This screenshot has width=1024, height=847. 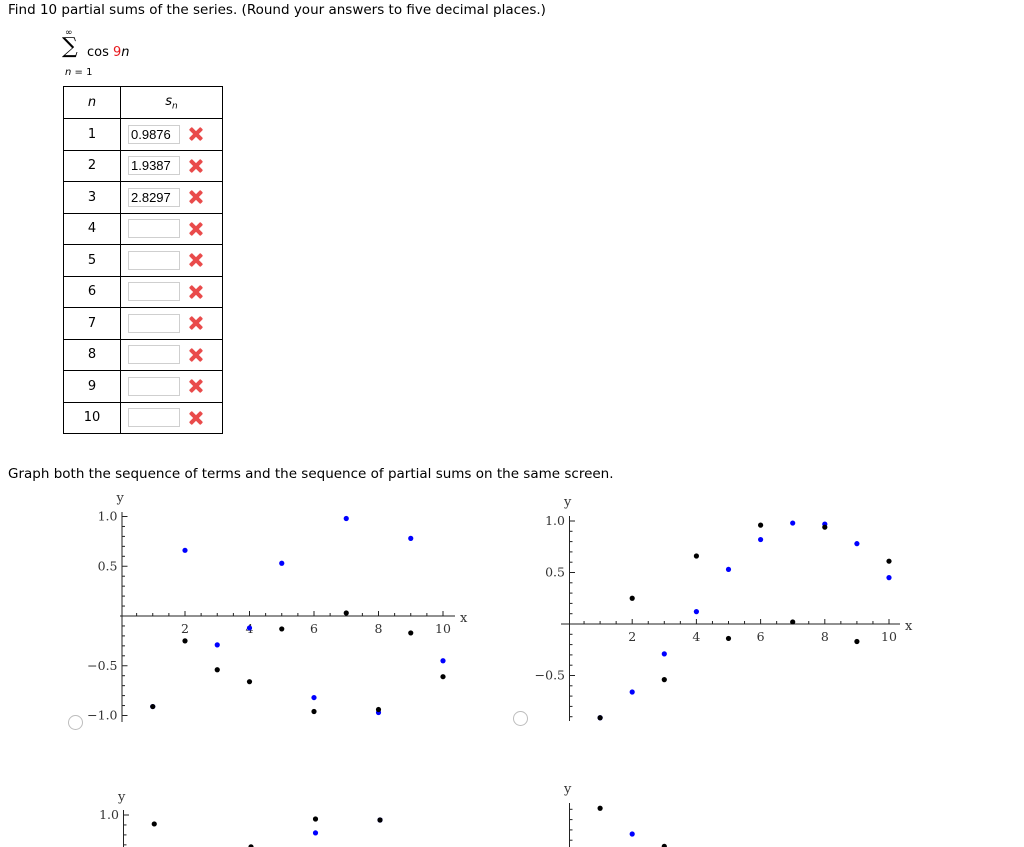 I want to click on header-sn: sn, so click(x=171, y=102).